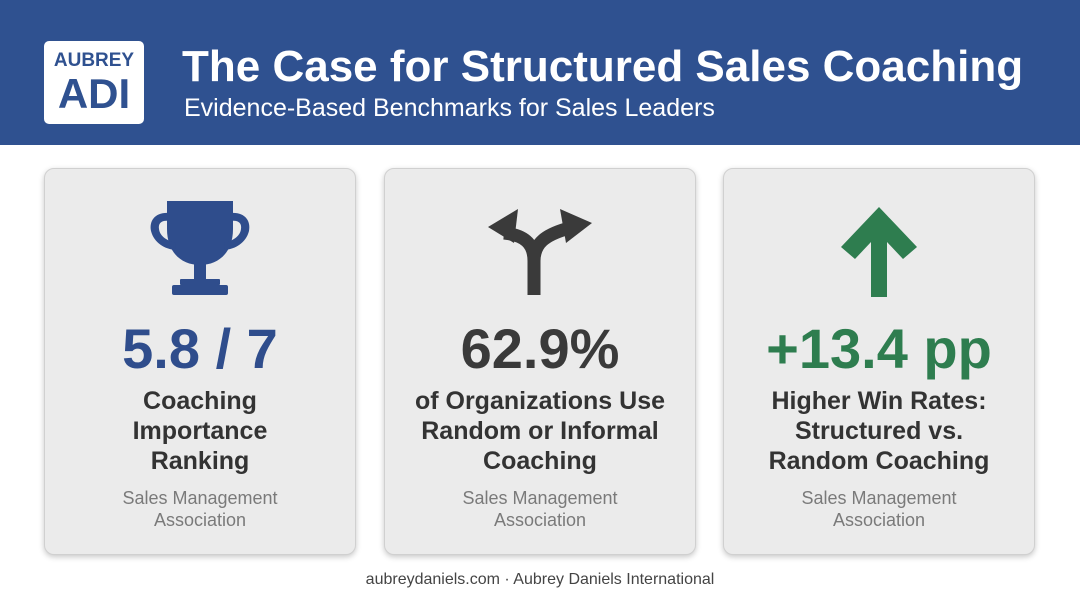 The width and height of the screenshot is (1080, 603). What do you see at coordinates (200, 348) in the screenshot?
I see `stat-value: 5.8 / 7` at bounding box center [200, 348].